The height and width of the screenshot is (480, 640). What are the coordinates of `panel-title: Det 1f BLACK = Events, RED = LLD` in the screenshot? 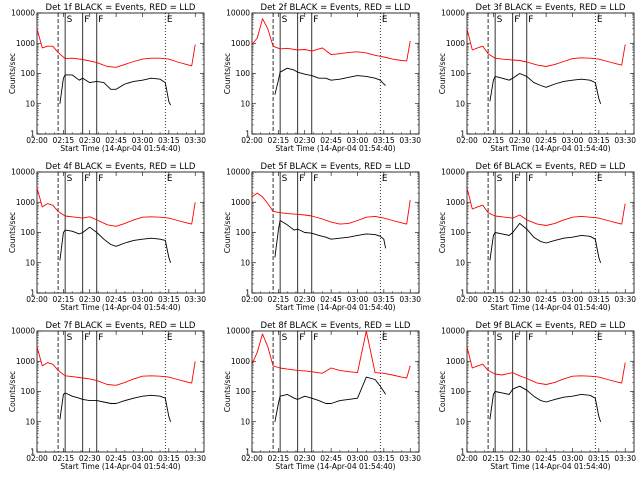 It's located at (121, 8).